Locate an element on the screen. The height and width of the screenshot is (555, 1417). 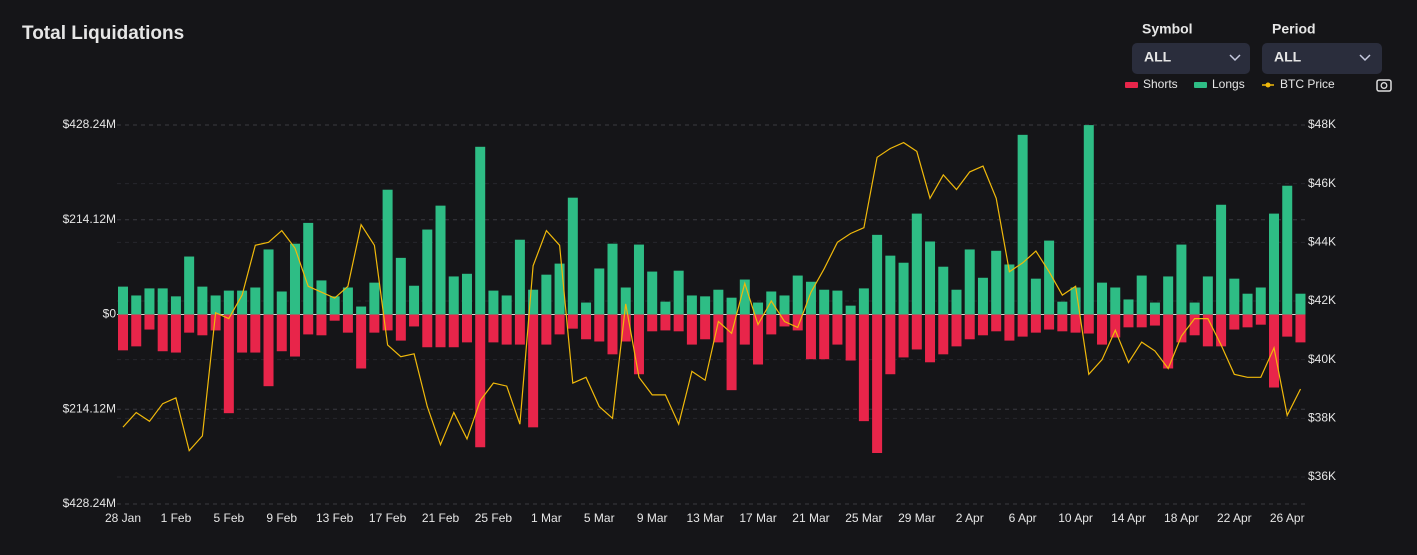
period-label: Period is located at coordinates (1294, 29).